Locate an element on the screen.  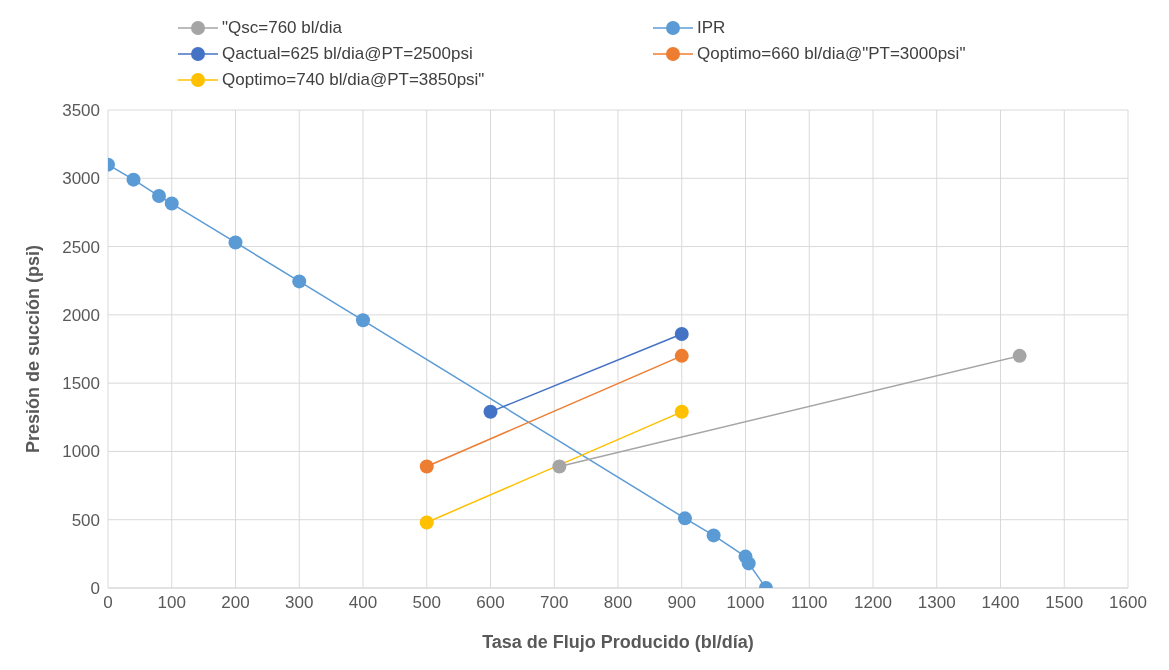
y-tick-label: 2500 is located at coordinates (81, 247).